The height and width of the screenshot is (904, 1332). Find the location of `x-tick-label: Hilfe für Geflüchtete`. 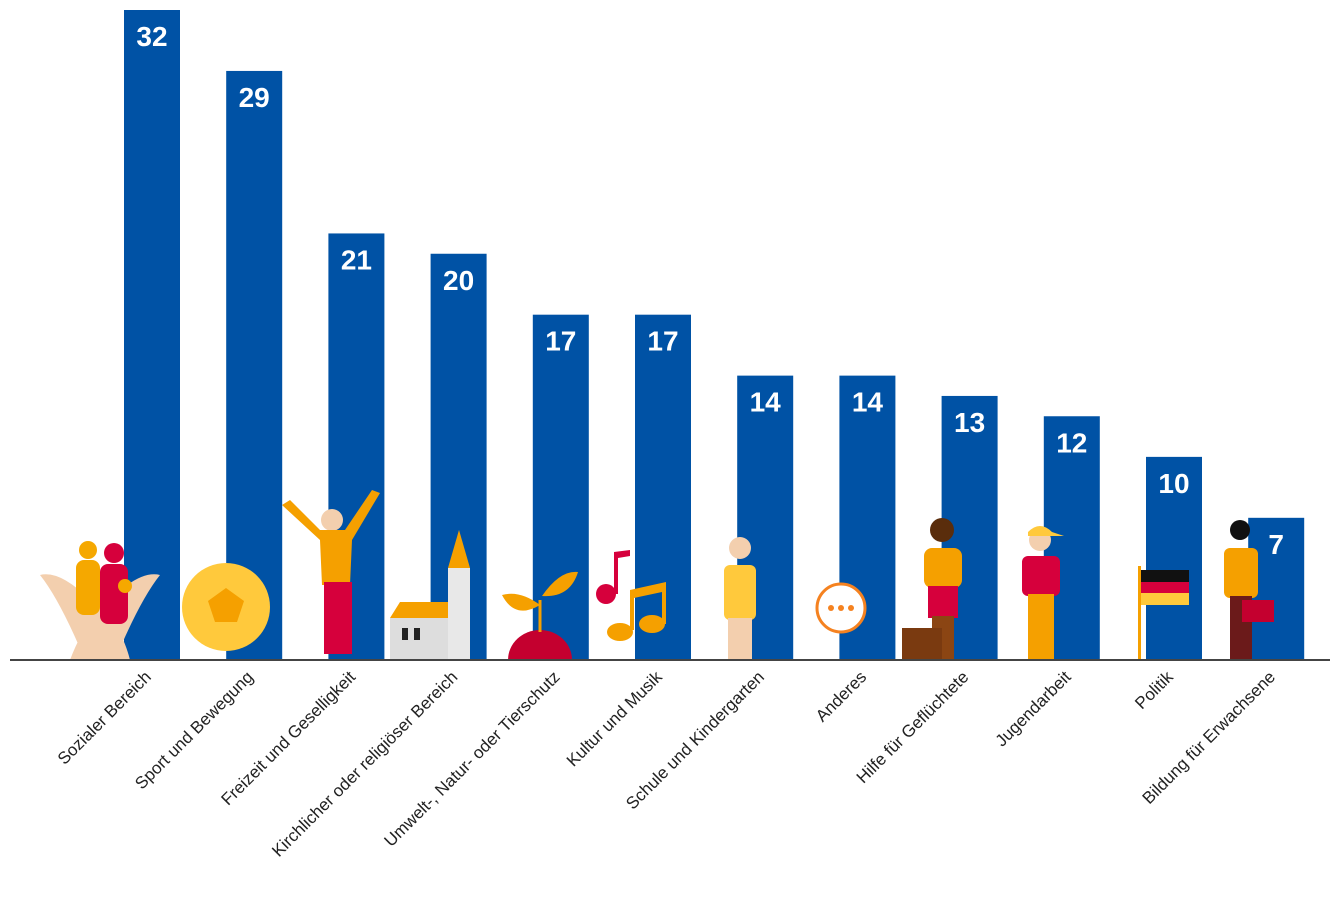

x-tick-label: Hilfe für Geflüchtete is located at coordinates (913, 727).